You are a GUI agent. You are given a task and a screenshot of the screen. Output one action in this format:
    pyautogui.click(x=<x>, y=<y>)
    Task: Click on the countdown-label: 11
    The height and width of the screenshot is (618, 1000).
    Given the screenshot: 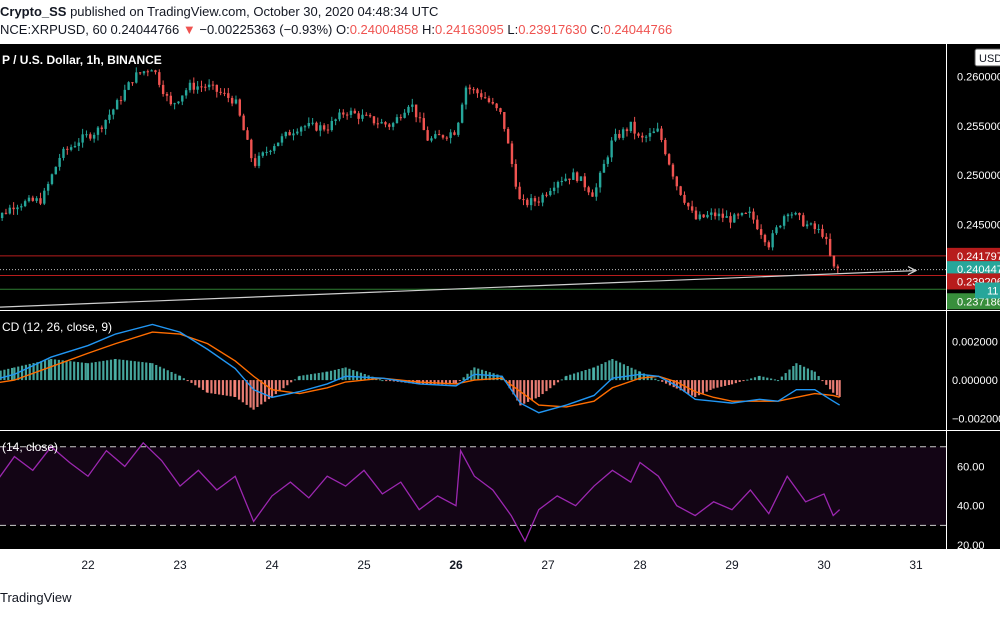 What is the action you would take?
    pyautogui.click(x=992, y=292)
    